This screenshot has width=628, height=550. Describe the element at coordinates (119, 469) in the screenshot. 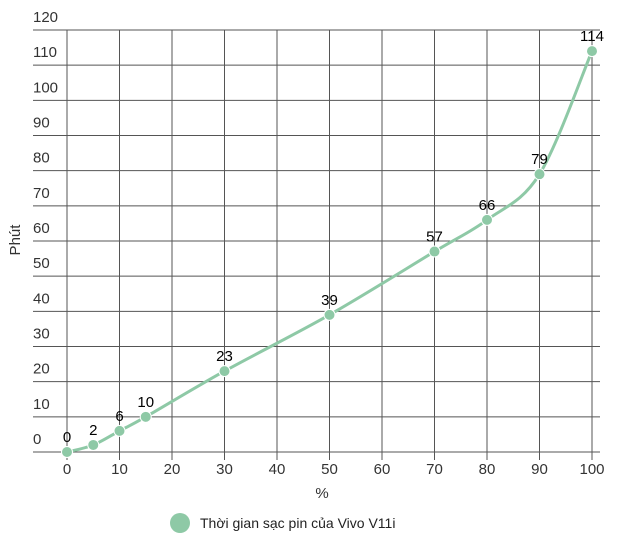

I see `x-tick-label: 10` at that location.